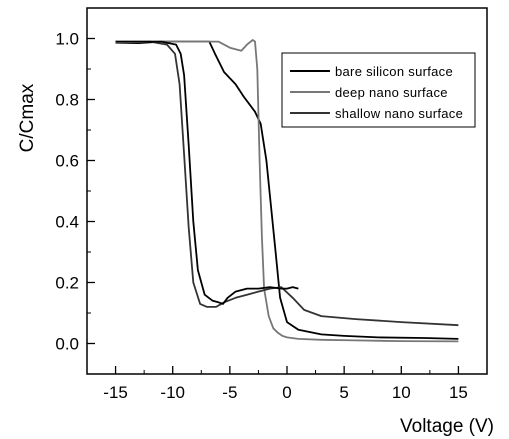 The height and width of the screenshot is (439, 509). I want to click on x-tick-label: -15, so click(115, 392).